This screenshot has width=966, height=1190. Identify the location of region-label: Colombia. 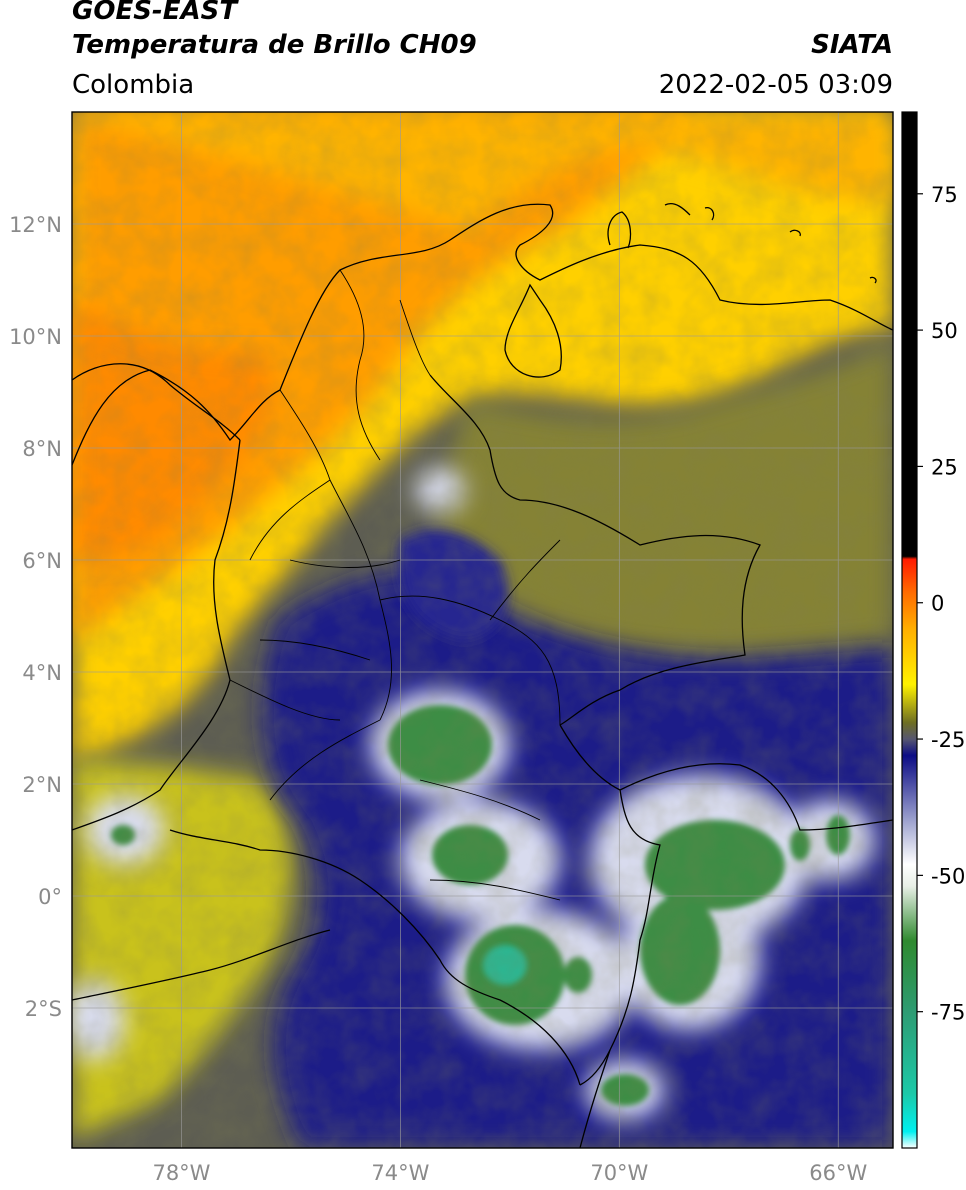
(133, 85).